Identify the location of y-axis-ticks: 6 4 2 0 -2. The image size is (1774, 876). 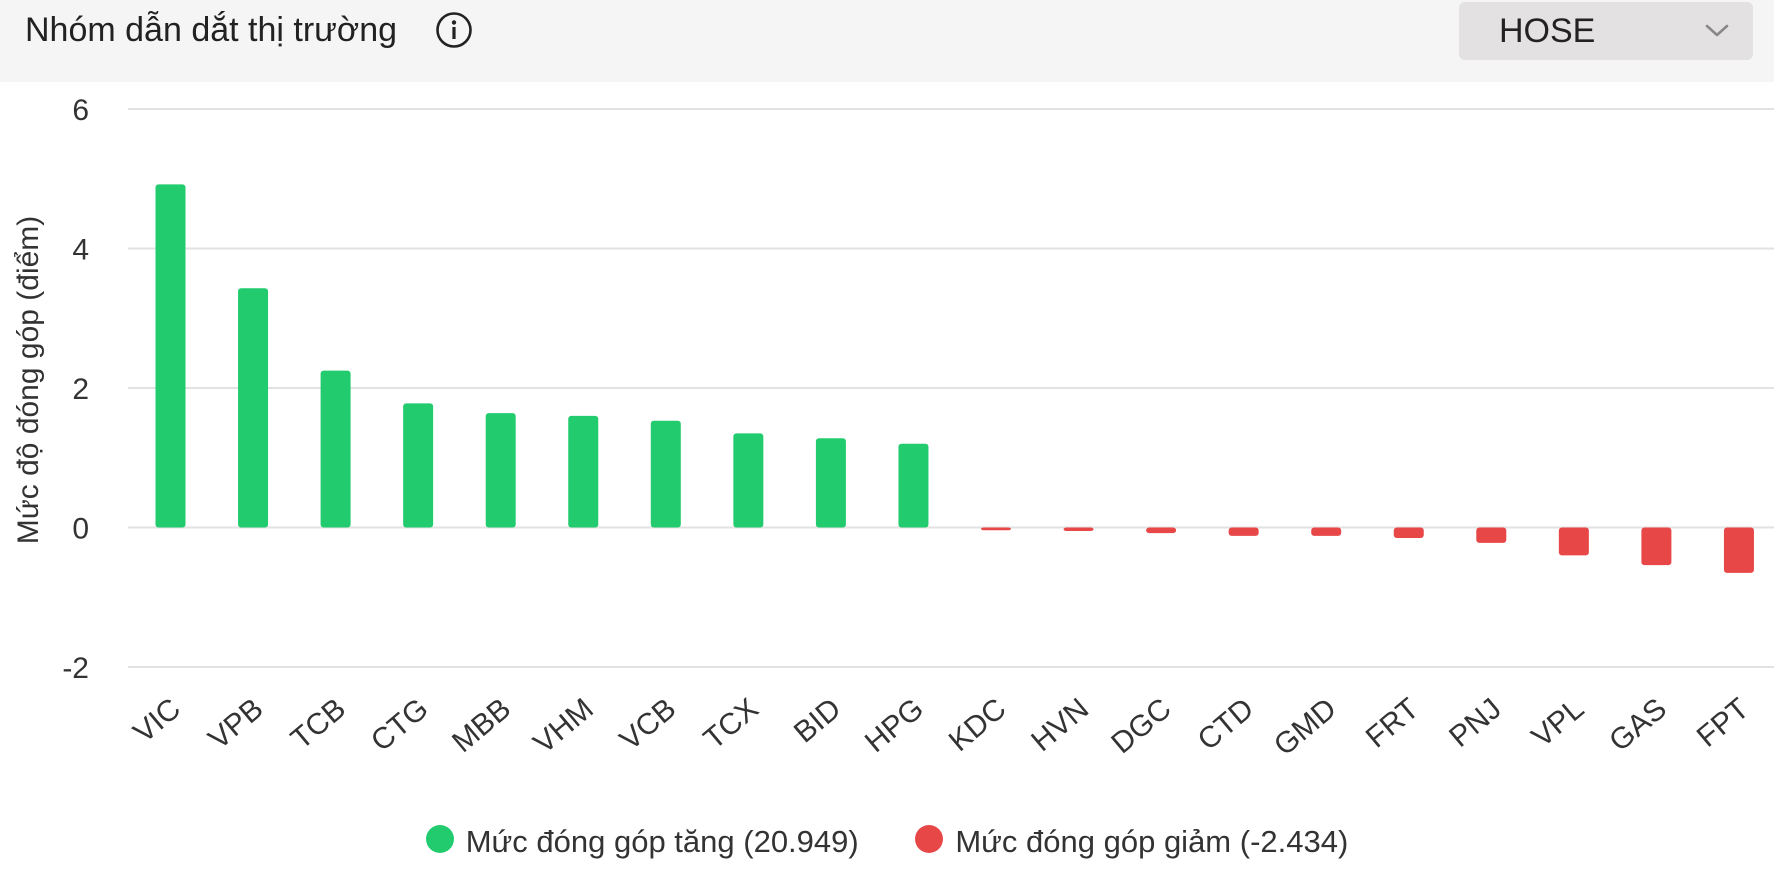
(75, 389).